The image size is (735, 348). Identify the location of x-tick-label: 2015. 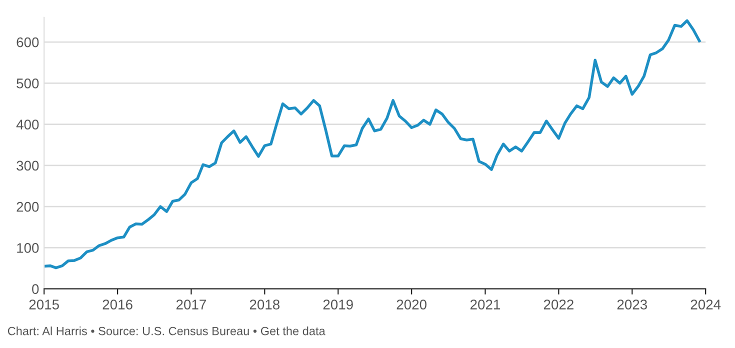
(44, 305).